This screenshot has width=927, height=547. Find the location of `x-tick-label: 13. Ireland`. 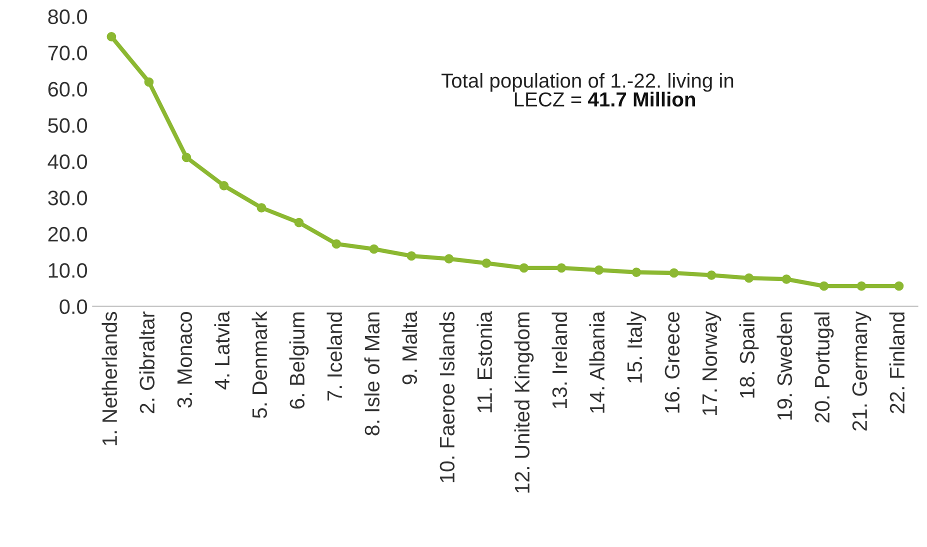

x-tick-label: 13. Ireland is located at coordinates (560, 360).